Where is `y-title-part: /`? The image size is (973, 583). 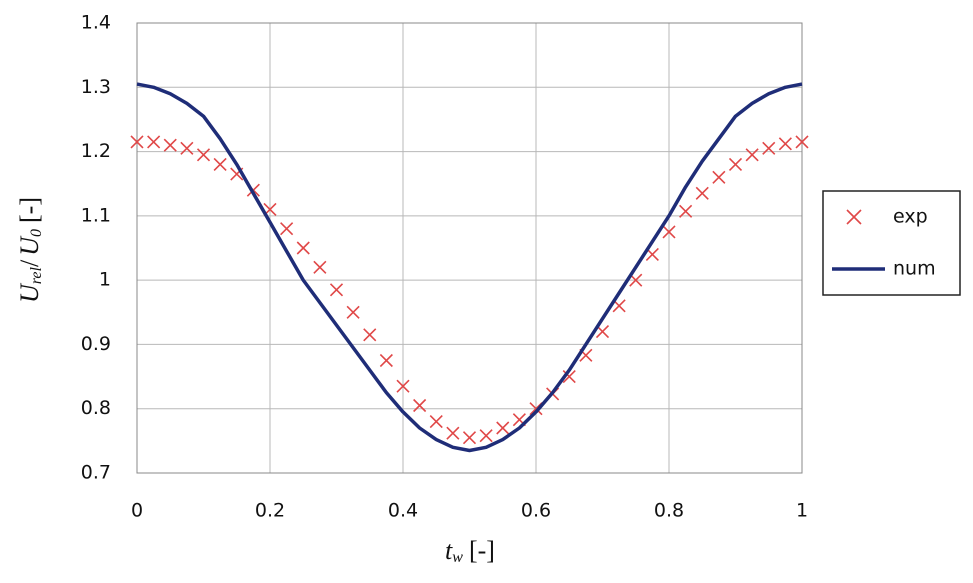 y-title-part: / is located at coordinates (29, 263).